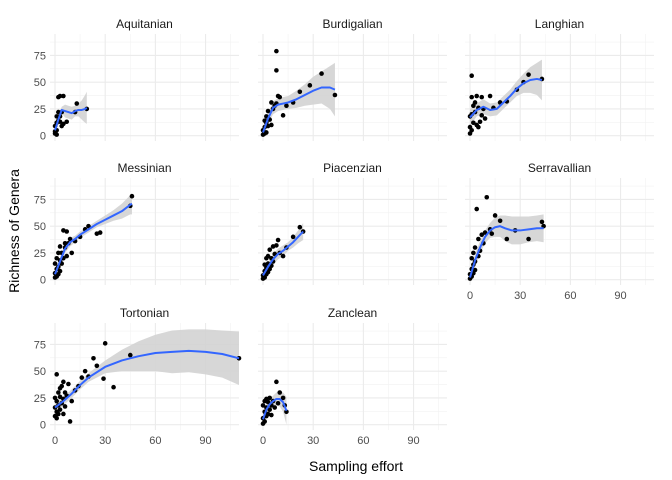 The width and height of the screenshot is (672, 480). What do you see at coordinates (559, 24) in the screenshot?
I see `panel-title: Langhian` at bounding box center [559, 24].